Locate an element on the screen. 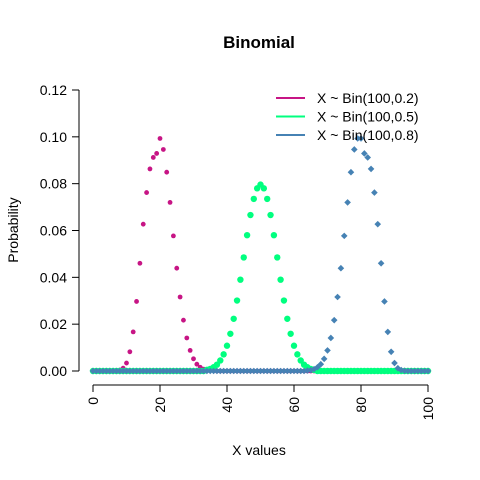 This screenshot has height=480, width=480. y-tick-label: 0.12 is located at coordinates (53, 90).